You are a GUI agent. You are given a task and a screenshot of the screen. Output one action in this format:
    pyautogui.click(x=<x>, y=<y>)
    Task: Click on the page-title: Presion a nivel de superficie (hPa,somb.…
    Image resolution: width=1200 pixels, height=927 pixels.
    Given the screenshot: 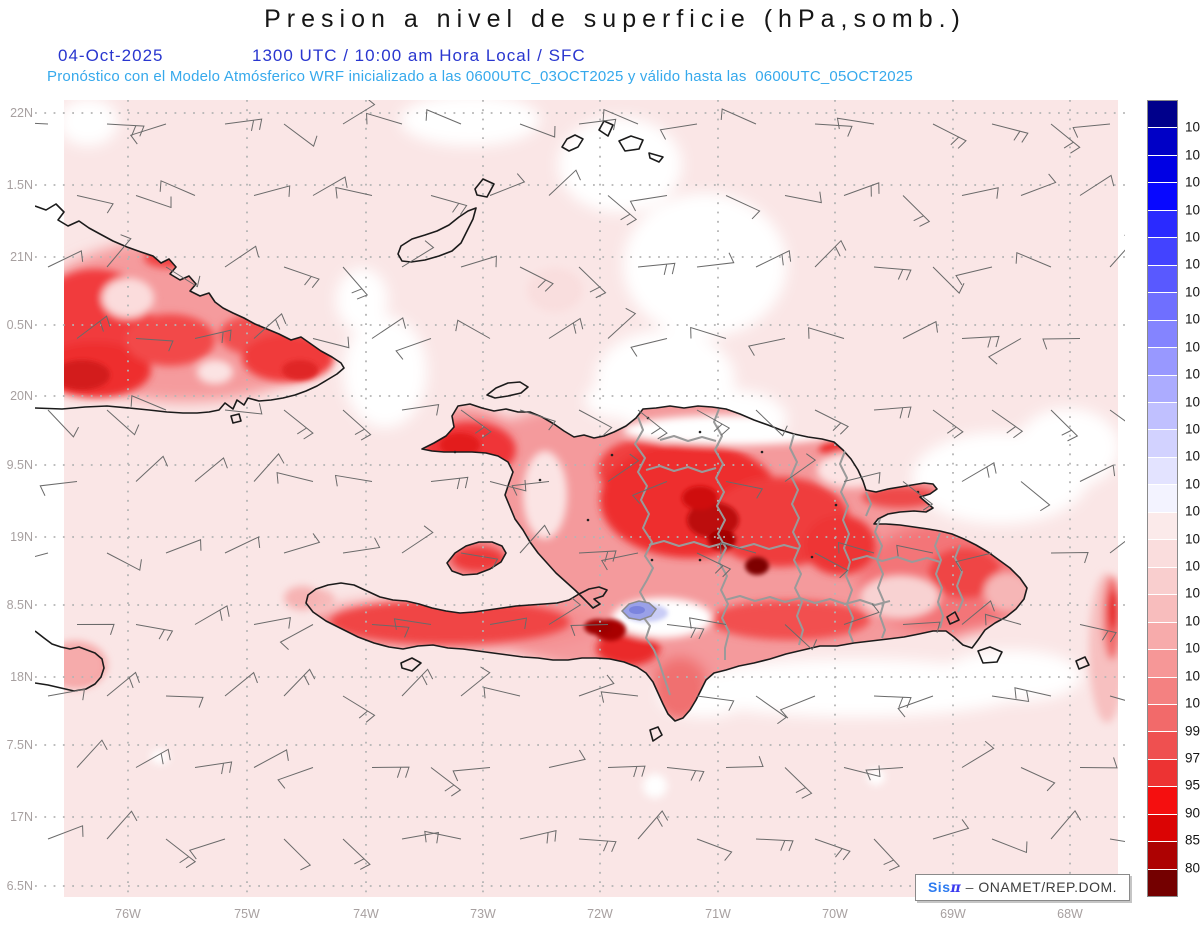 What is the action you would take?
    pyautogui.click(x=615, y=19)
    